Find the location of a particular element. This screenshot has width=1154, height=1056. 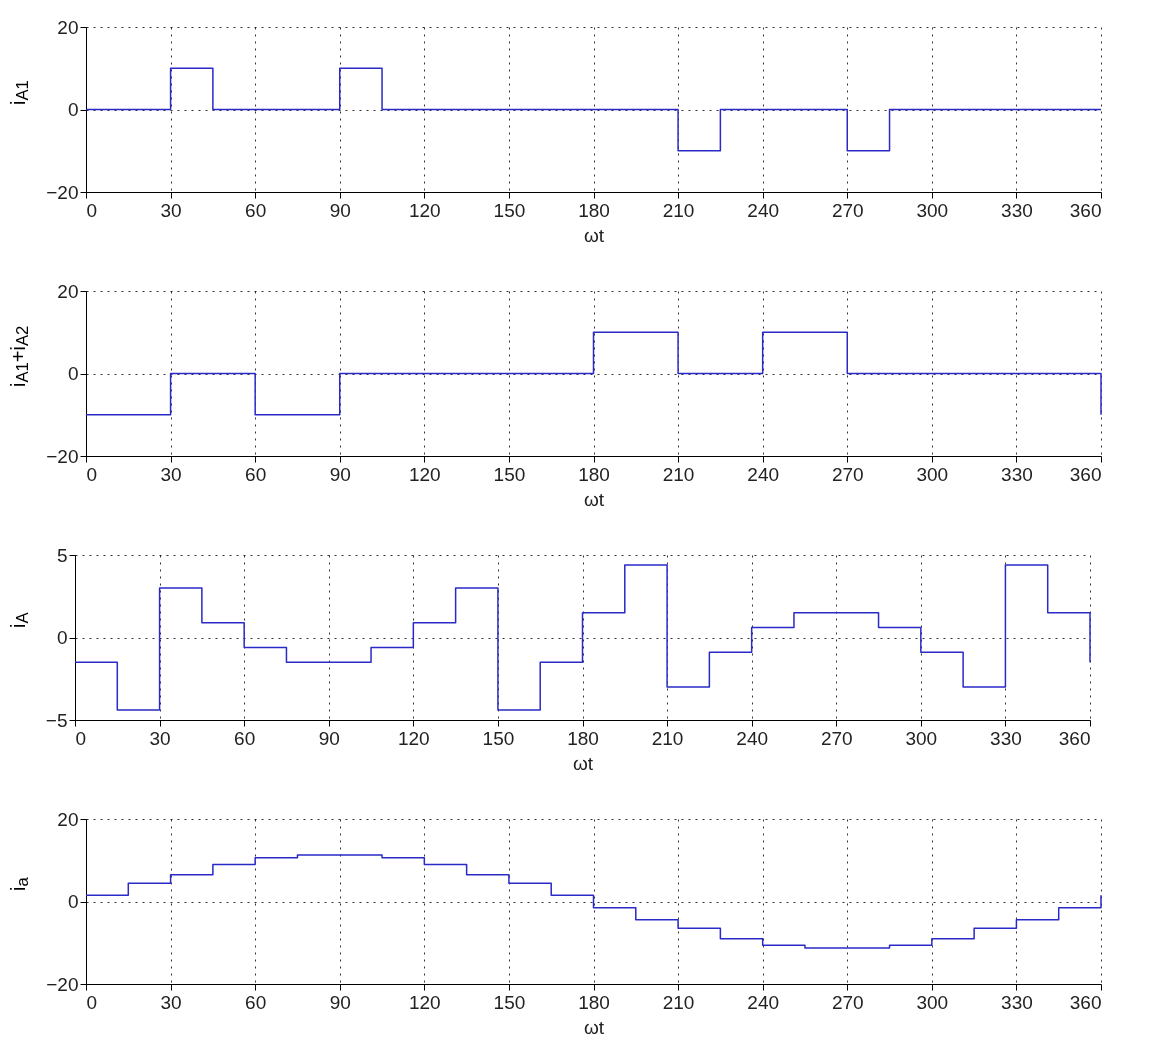

y-tick-label: −5 is located at coordinates (56, 720).